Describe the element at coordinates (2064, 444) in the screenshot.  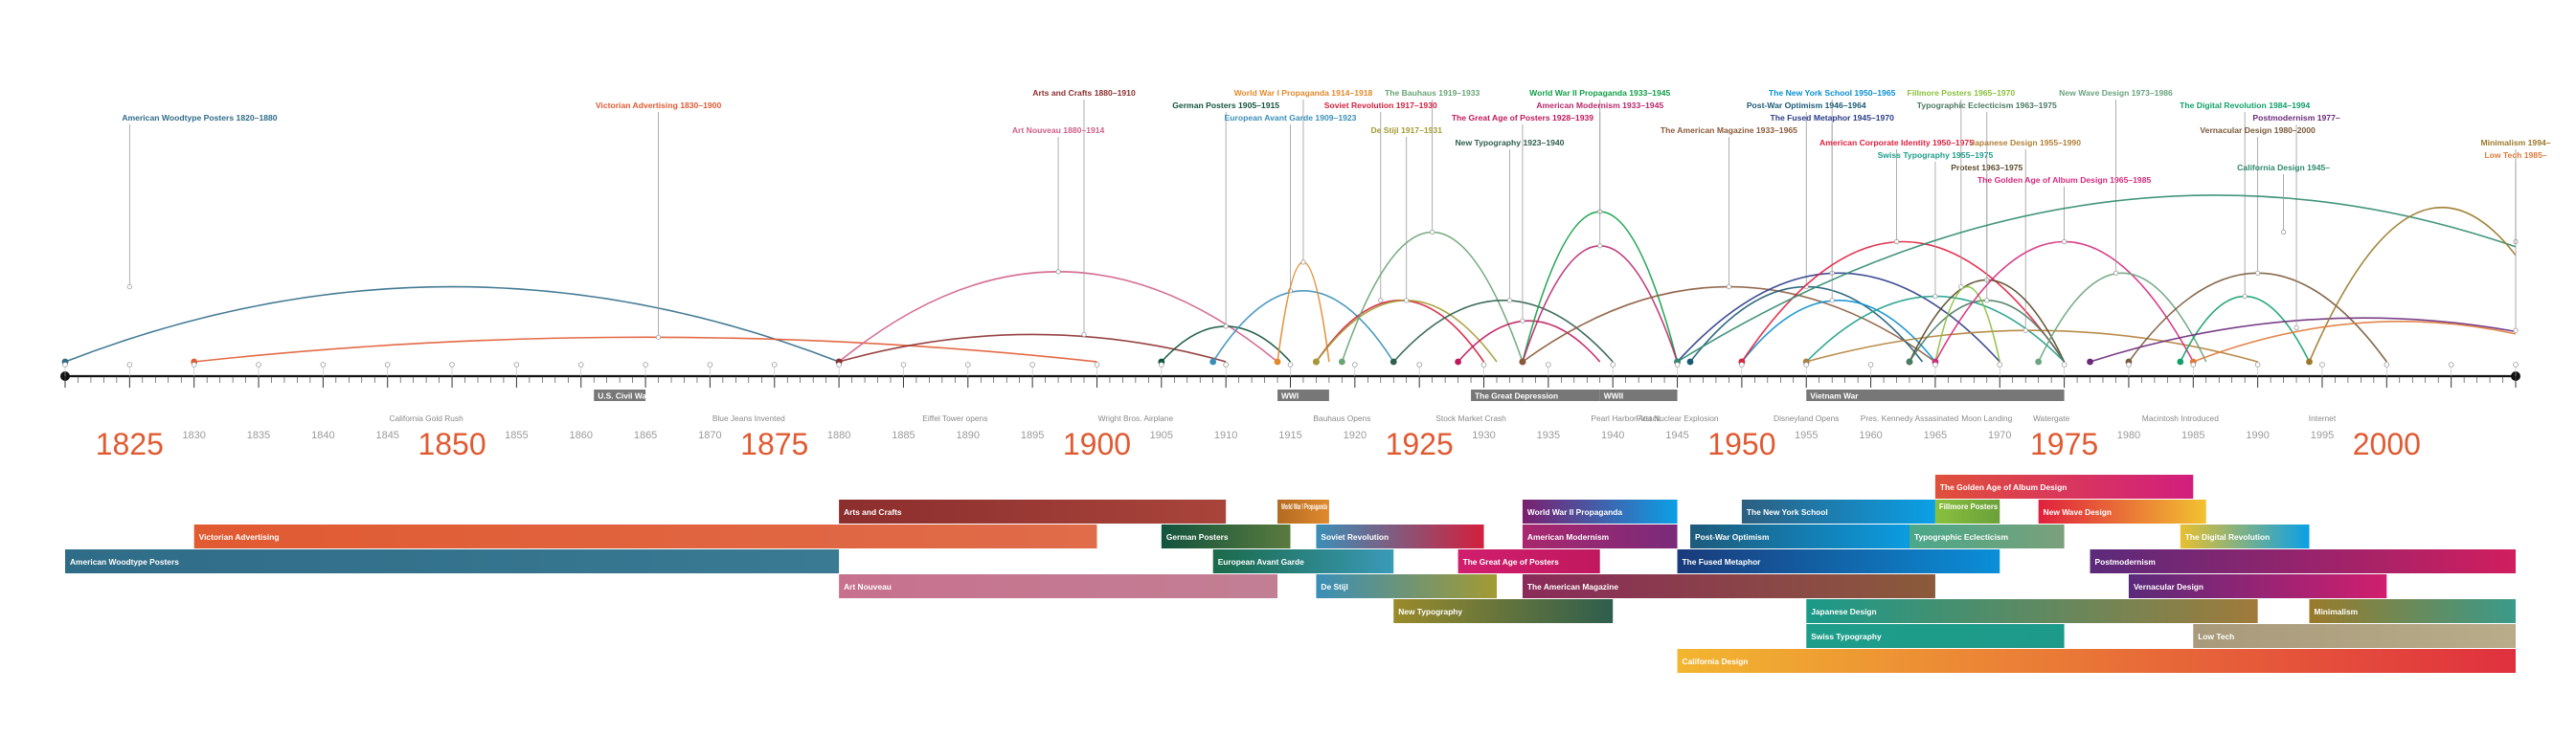
I see `major-year-label-1975: 1975` at that location.